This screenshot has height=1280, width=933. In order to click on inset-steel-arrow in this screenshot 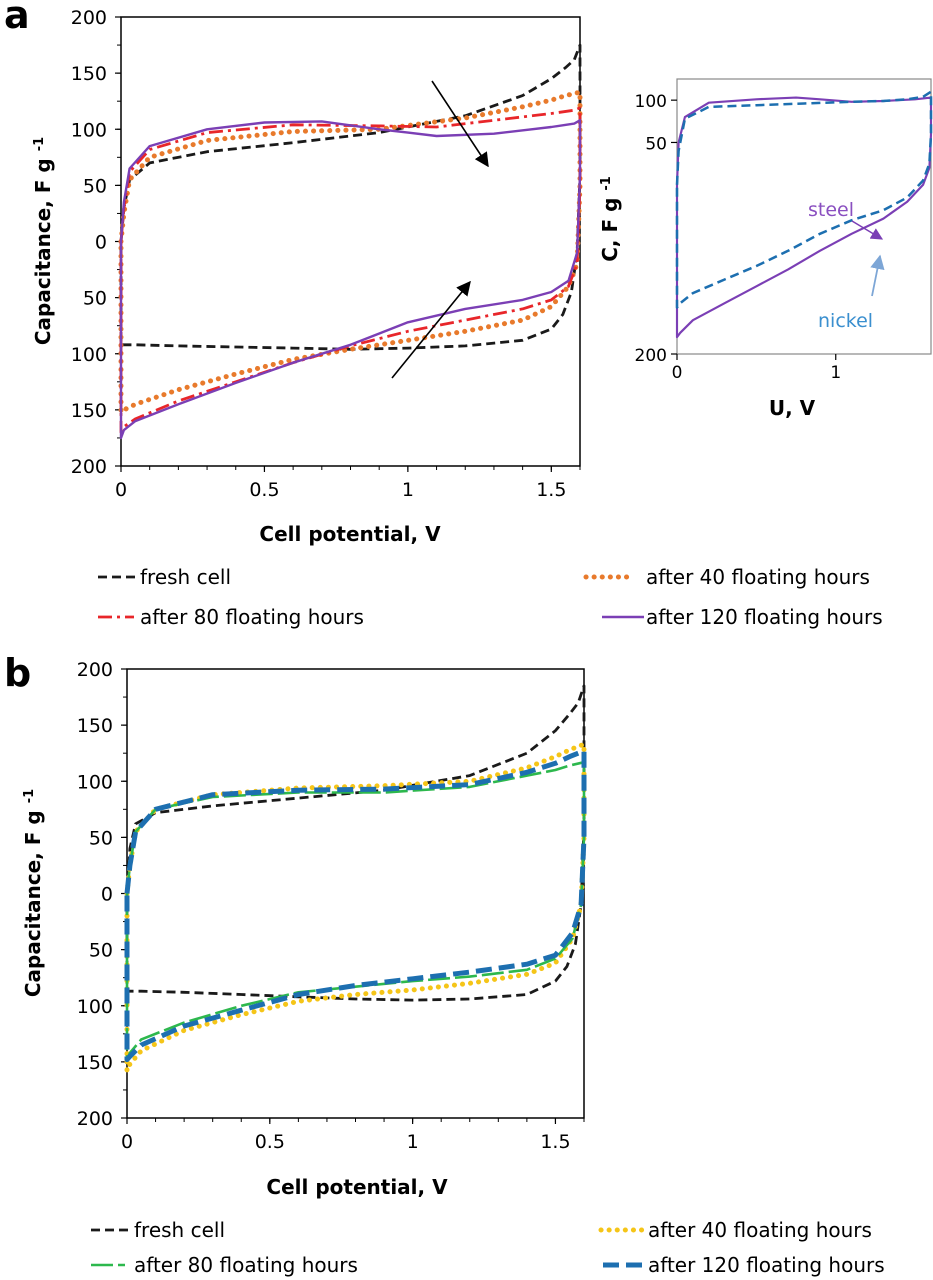, I will do `click(867, 230)`.